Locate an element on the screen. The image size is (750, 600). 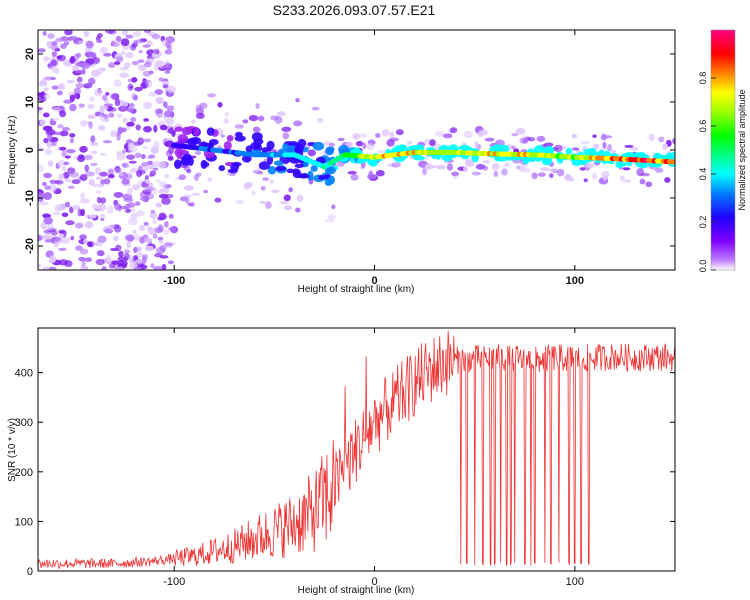
colorbar-ticks: 0.0 0.2 0.4 0.6 0.8 is located at coordinates (707, 172).